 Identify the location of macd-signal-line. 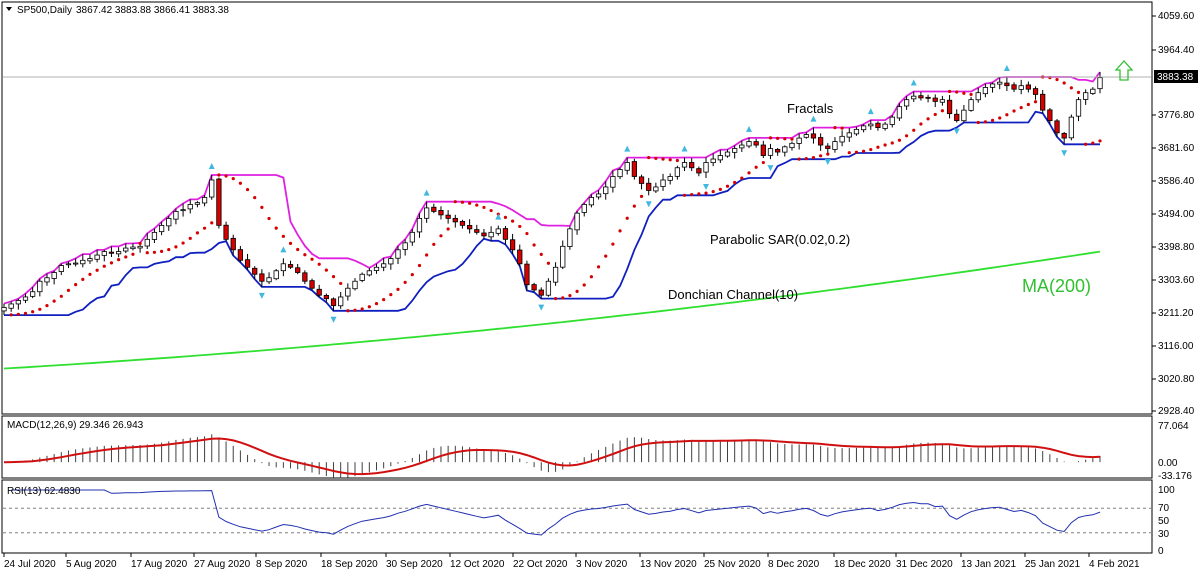
(552, 456).